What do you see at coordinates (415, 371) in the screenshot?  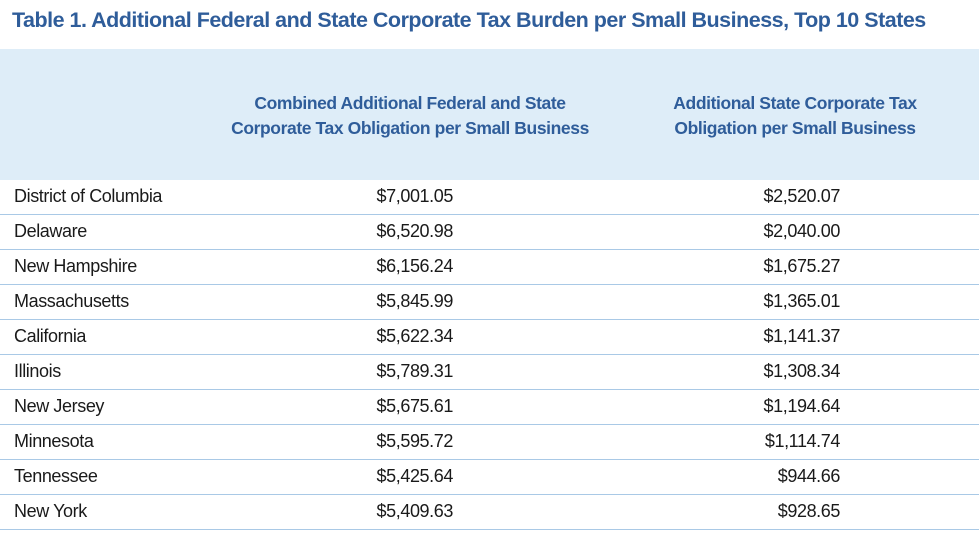 I see `combined-tax-cell: $5,789.31` at bounding box center [415, 371].